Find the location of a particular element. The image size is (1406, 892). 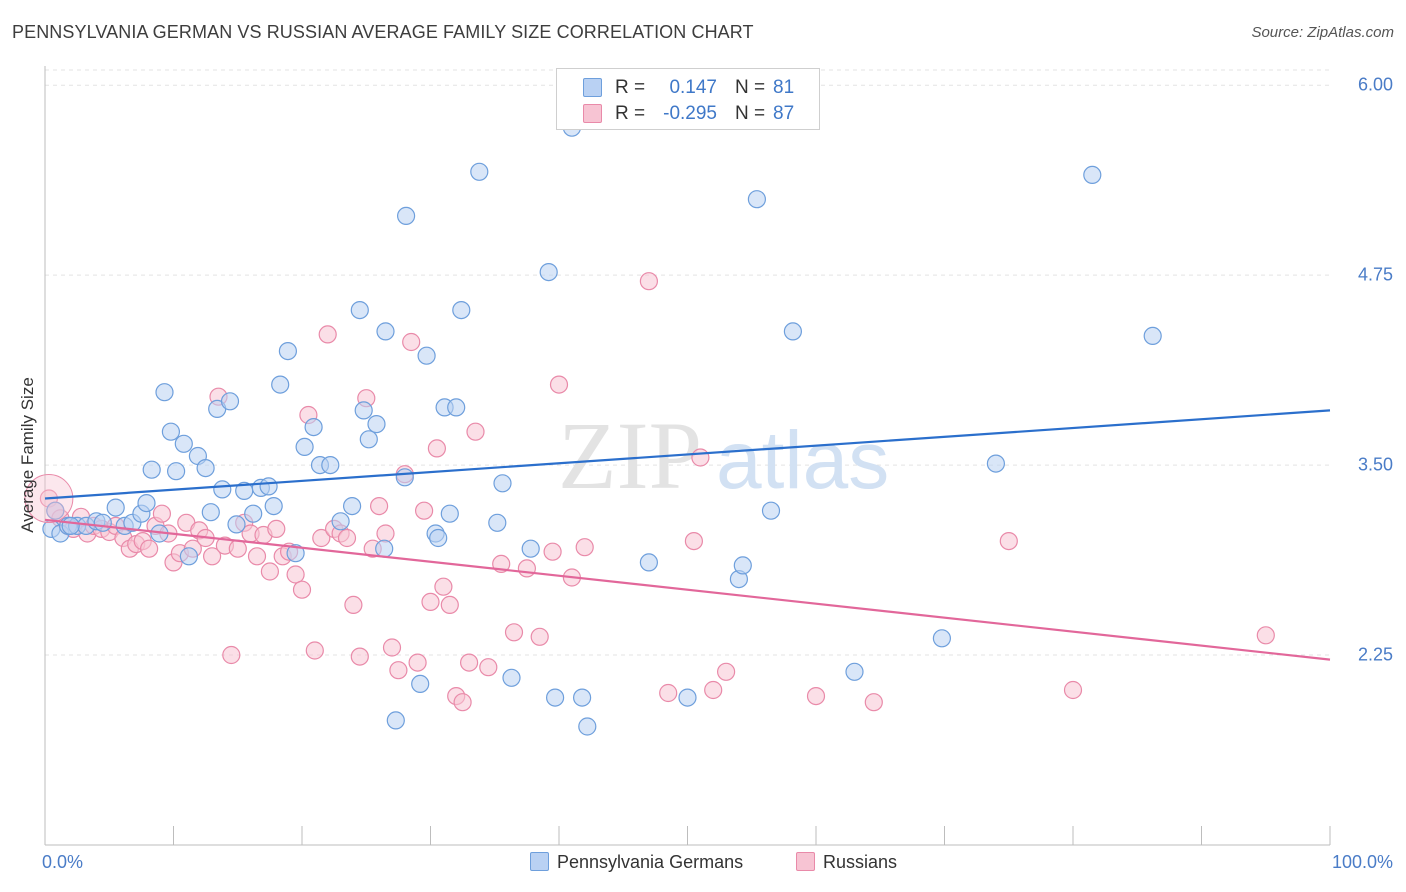

r-value: -0.295 is located at coordinates (690, 113).